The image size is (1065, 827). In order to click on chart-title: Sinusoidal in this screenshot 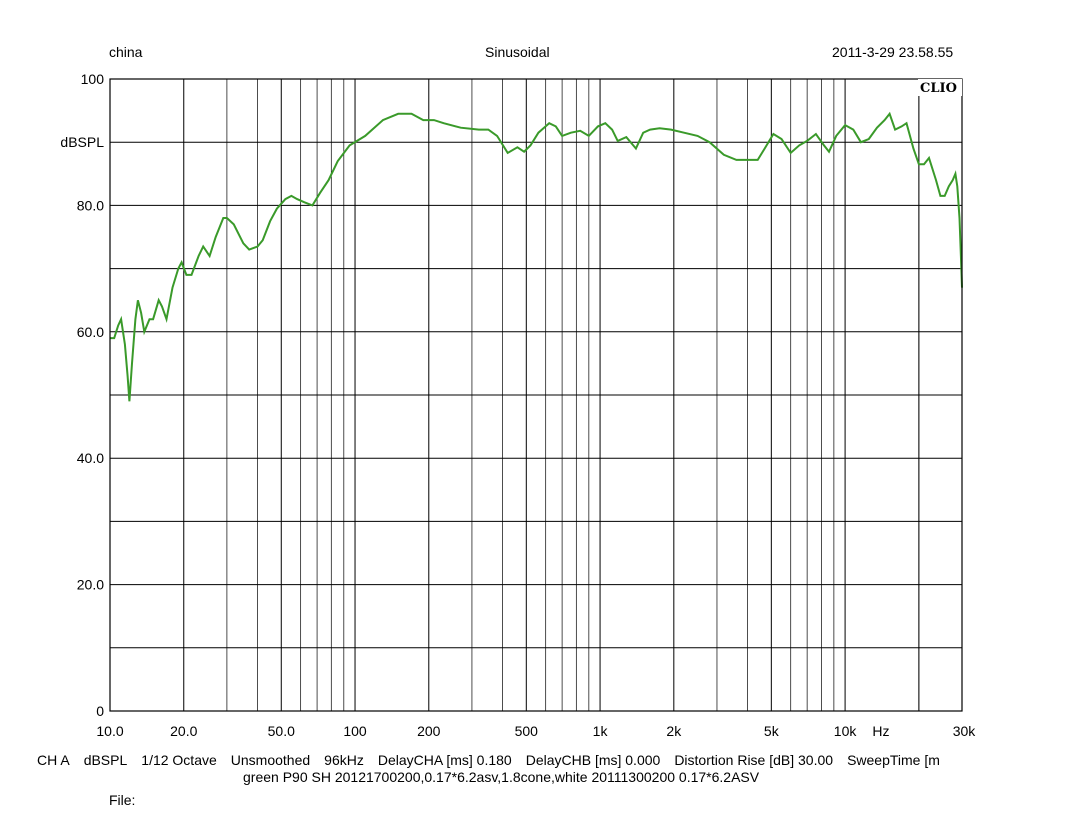, I will do `click(517, 52)`.